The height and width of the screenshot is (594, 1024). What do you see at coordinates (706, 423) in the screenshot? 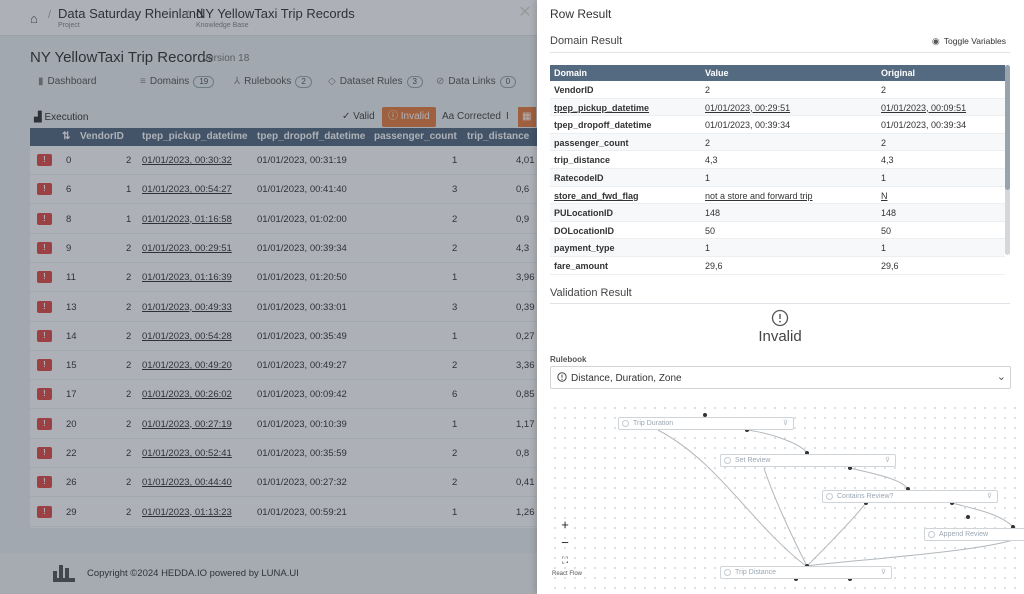
I see `flow-node-trip-duration: Trip Duration ⊽` at bounding box center [706, 423].